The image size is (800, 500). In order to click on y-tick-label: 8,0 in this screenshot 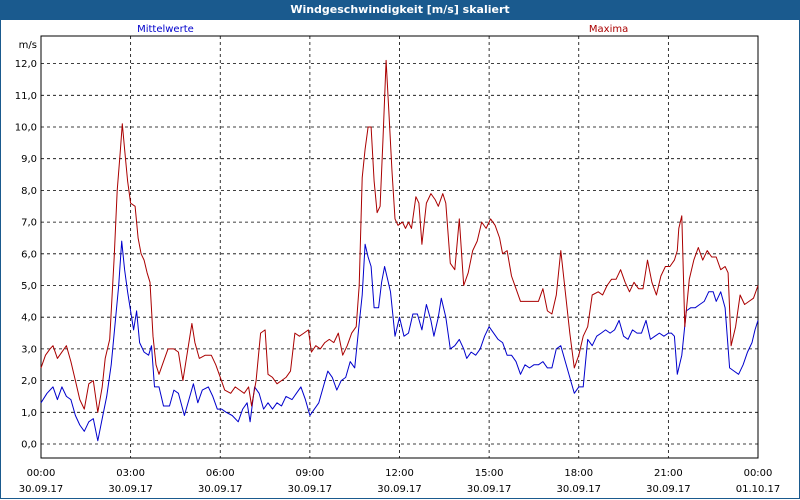, I will do `click(29, 191)`.